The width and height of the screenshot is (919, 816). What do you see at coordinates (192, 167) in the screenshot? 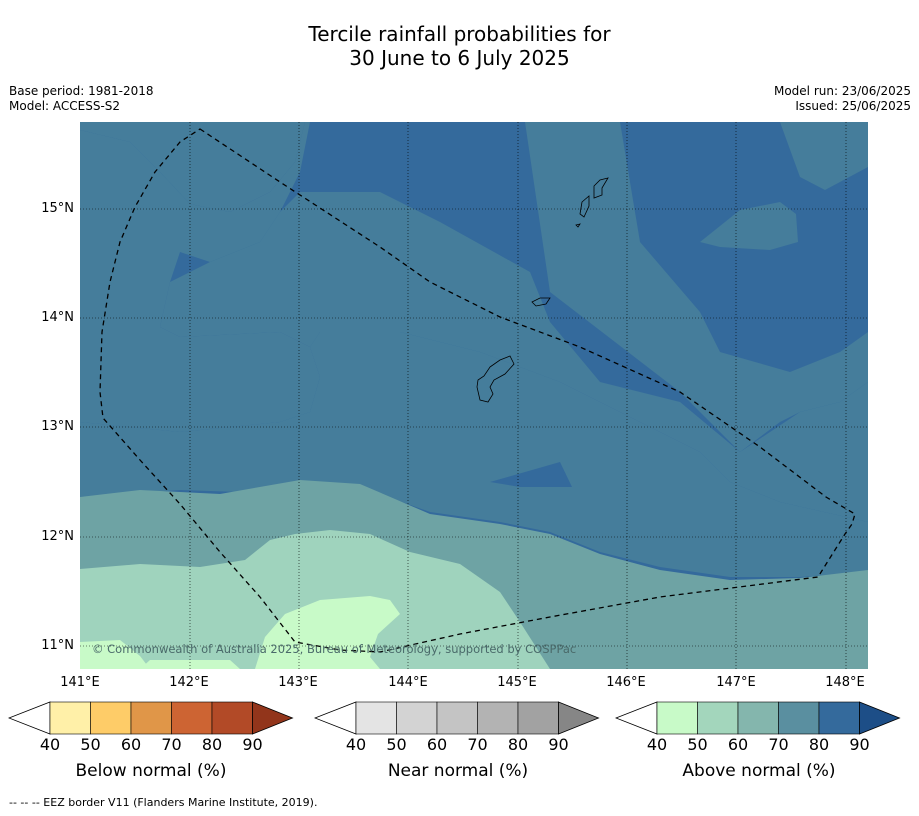
I see `zone-above-70-north` at bounding box center [192, 167].